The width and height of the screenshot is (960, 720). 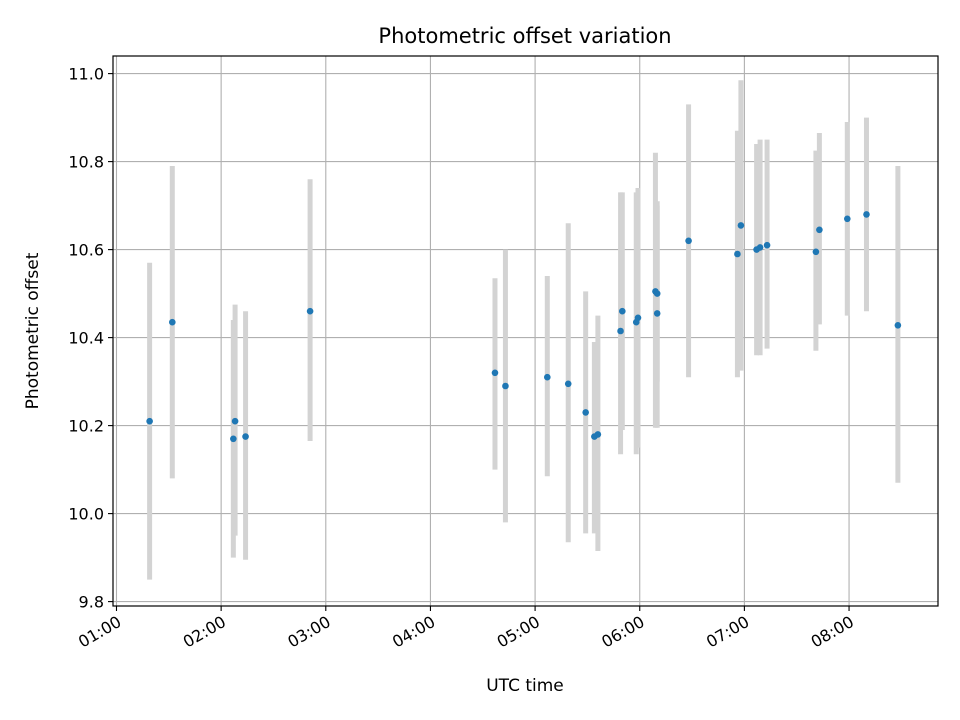 What do you see at coordinates (91, 602) in the screenshot?
I see `y-tick-label: 9.8` at bounding box center [91, 602].